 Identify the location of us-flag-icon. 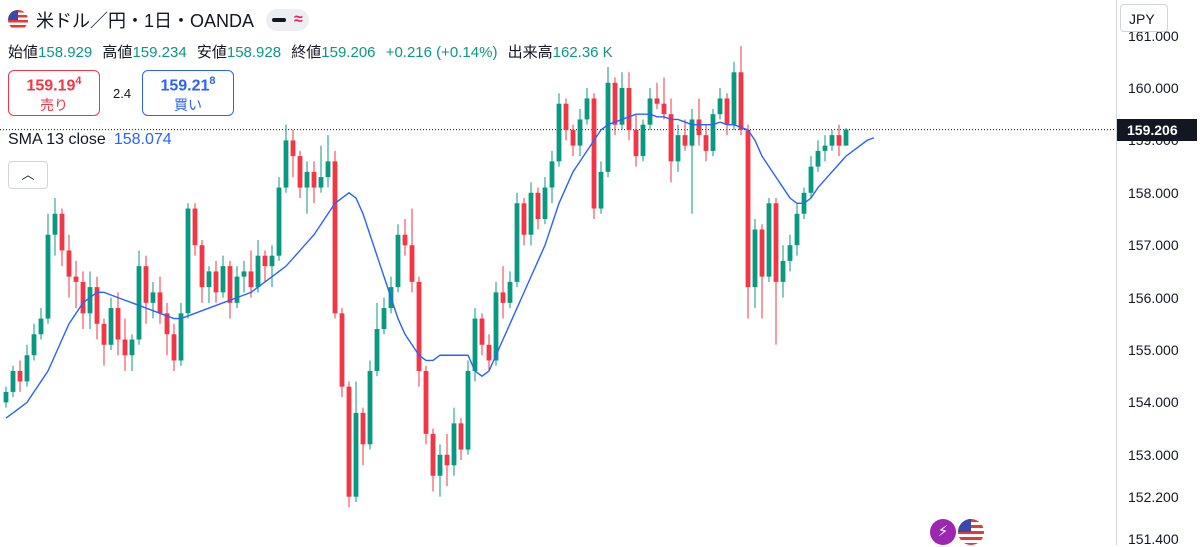
(971, 532).